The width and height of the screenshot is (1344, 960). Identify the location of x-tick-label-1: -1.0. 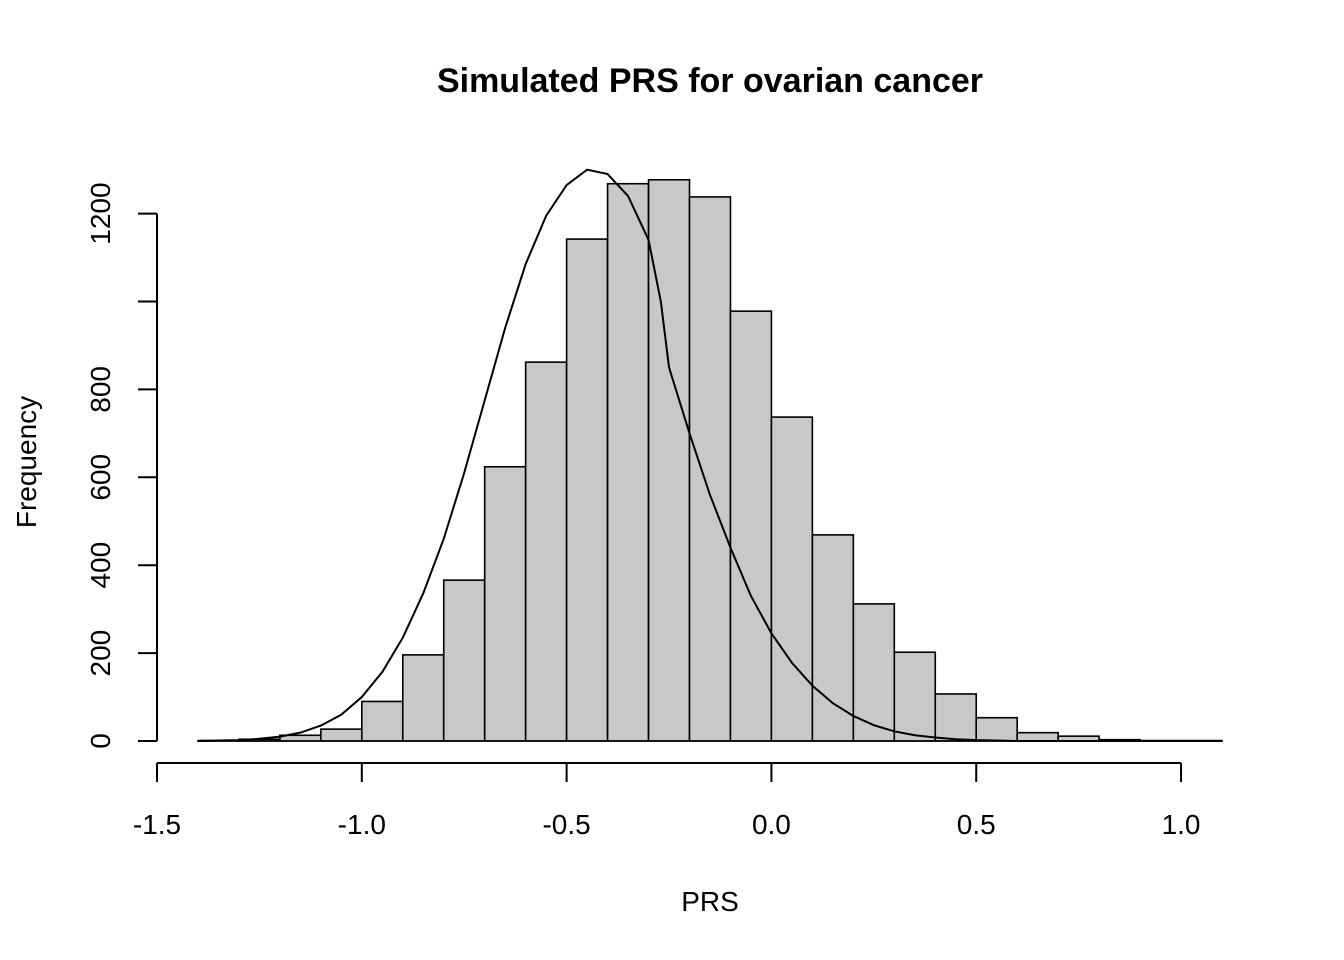
(362, 824).